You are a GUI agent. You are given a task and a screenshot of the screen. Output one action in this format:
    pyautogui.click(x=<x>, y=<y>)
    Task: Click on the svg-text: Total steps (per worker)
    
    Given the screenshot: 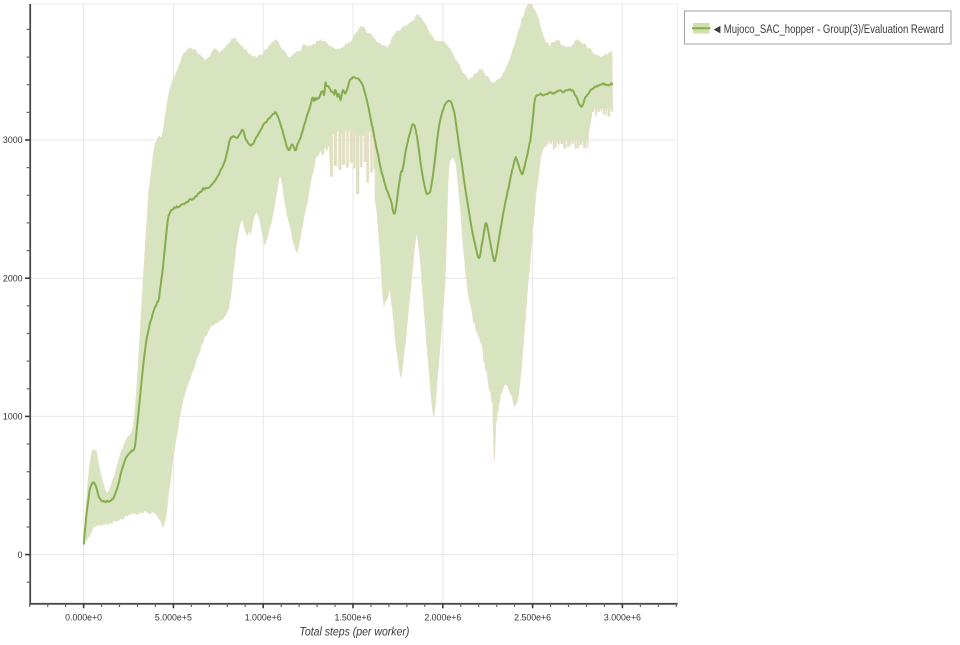 What is the action you would take?
    pyautogui.click(x=354, y=632)
    